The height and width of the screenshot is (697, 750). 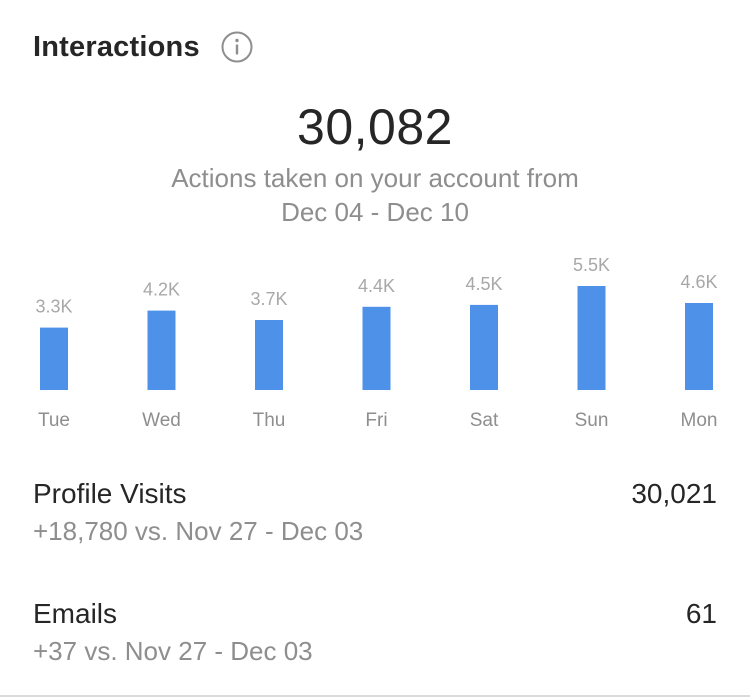 I want to click on metric-value: 30,021, so click(x=674, y=493).